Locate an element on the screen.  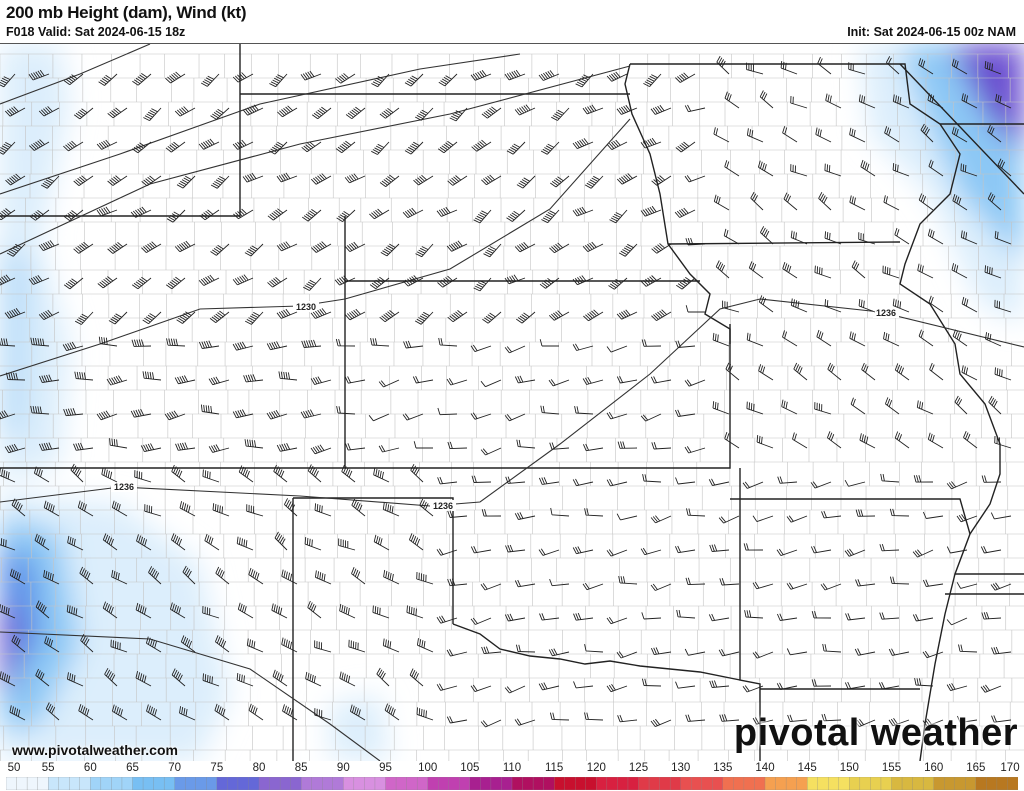
pivotal-weather-logo: pivotal weather is located at coordinates (875, 733).